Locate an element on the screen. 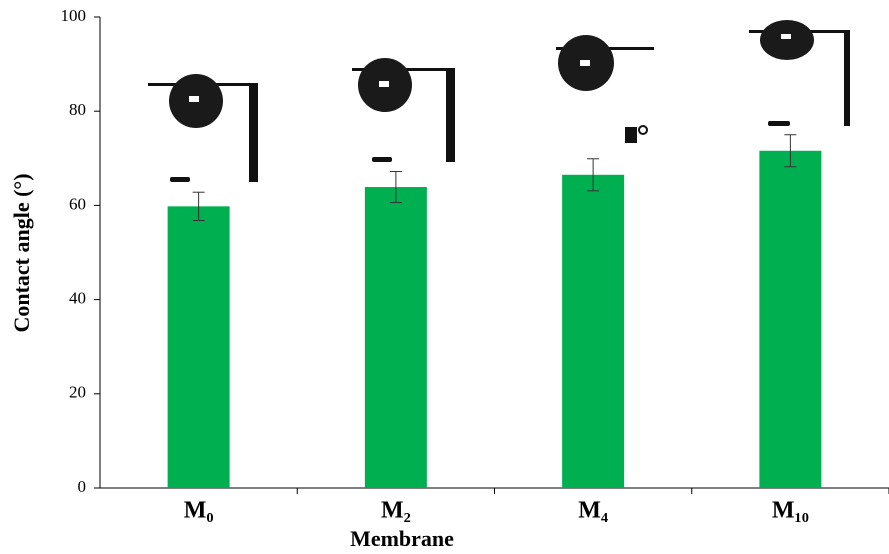 The width and height of the screenshot is (889, 554). y-tick-label: 20 is located at coordinates (77, 392).